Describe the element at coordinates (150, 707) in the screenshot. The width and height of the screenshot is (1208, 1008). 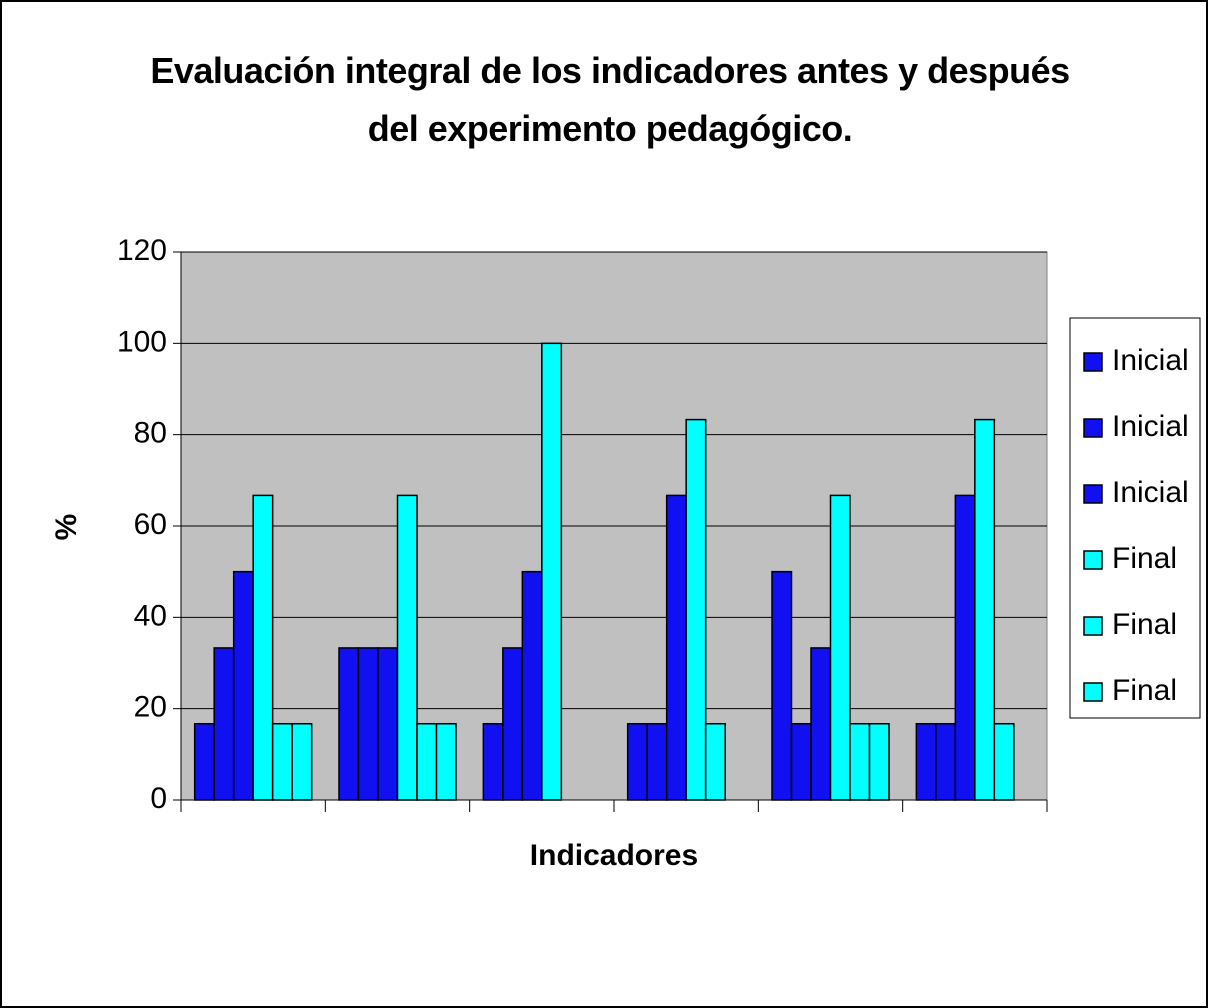
I see `y-tick-label: 20` at that location.